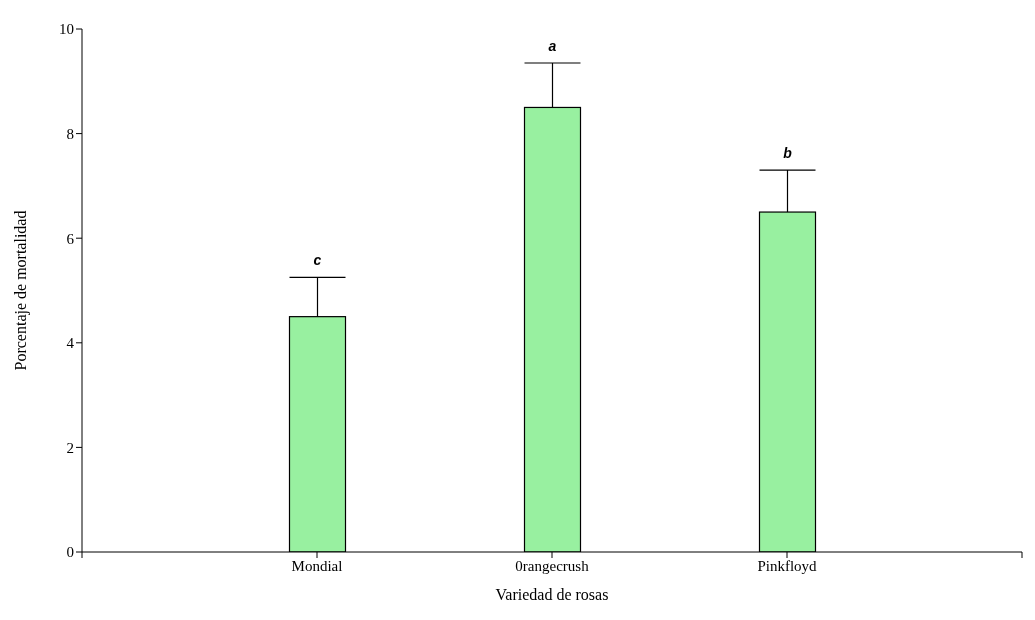  I want to click on y-tick-label: 8, so click(70, 133).